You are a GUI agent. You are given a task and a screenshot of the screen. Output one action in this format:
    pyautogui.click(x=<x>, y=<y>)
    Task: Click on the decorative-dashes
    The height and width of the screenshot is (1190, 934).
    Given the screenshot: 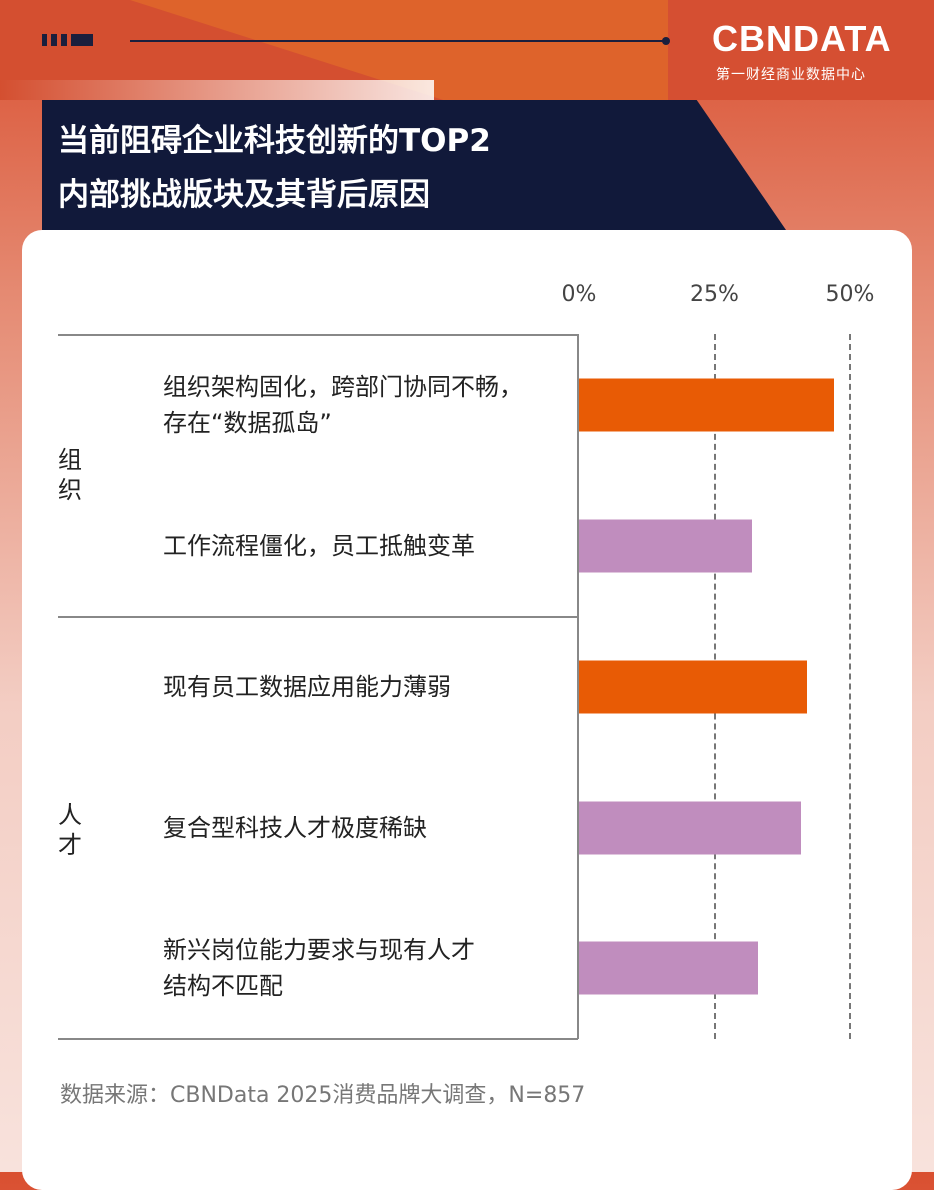 What is the action you would take?
    pyautogui.click(x=69, y=43)
    